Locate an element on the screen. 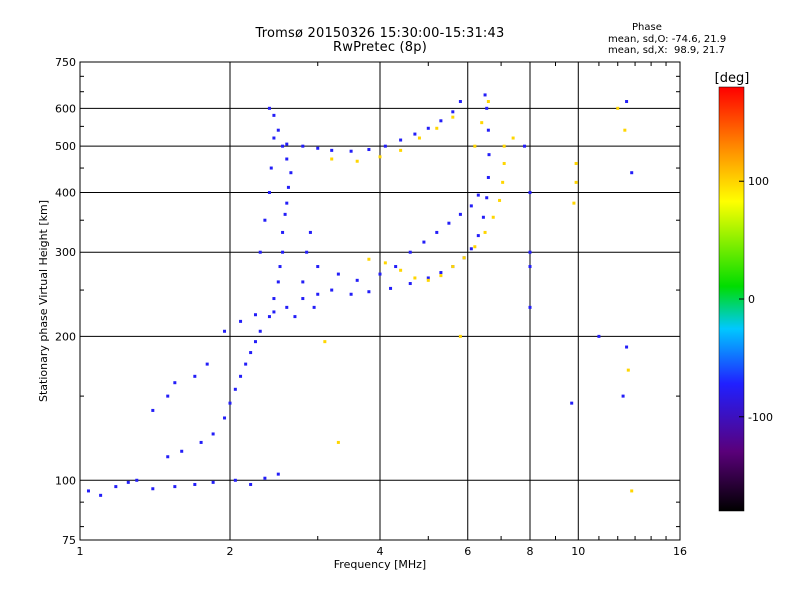 This screenshot has width=800, height=600. y-tick-label: 300 is located at coordinates (65, 252).